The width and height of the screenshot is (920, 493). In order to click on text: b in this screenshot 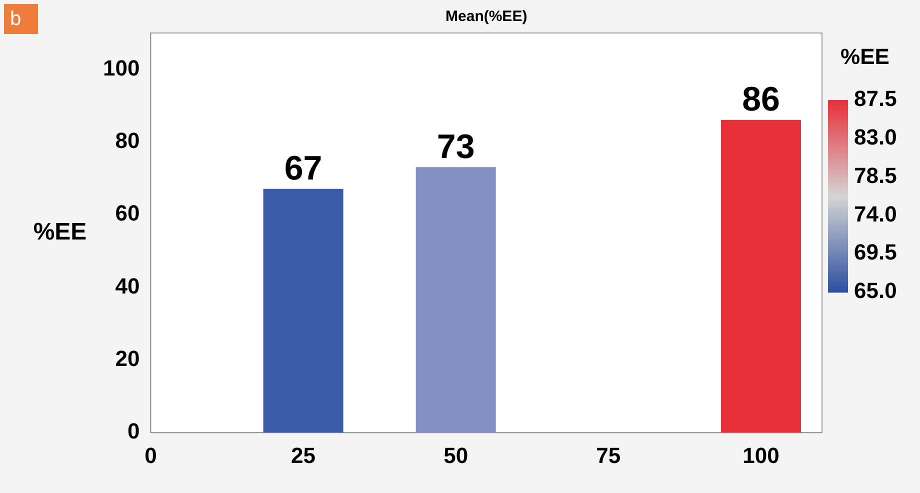, I will do `click(21, 19)`.